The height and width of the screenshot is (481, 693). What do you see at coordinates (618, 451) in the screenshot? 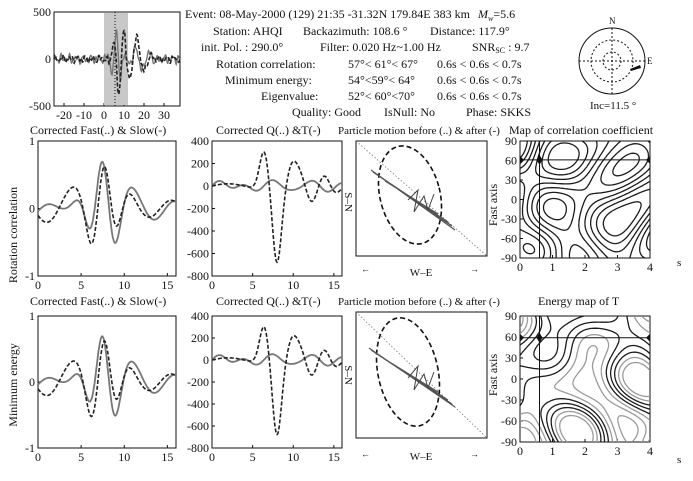
I see `map2-xtick-label: 3` at bounding box center [618, 451].